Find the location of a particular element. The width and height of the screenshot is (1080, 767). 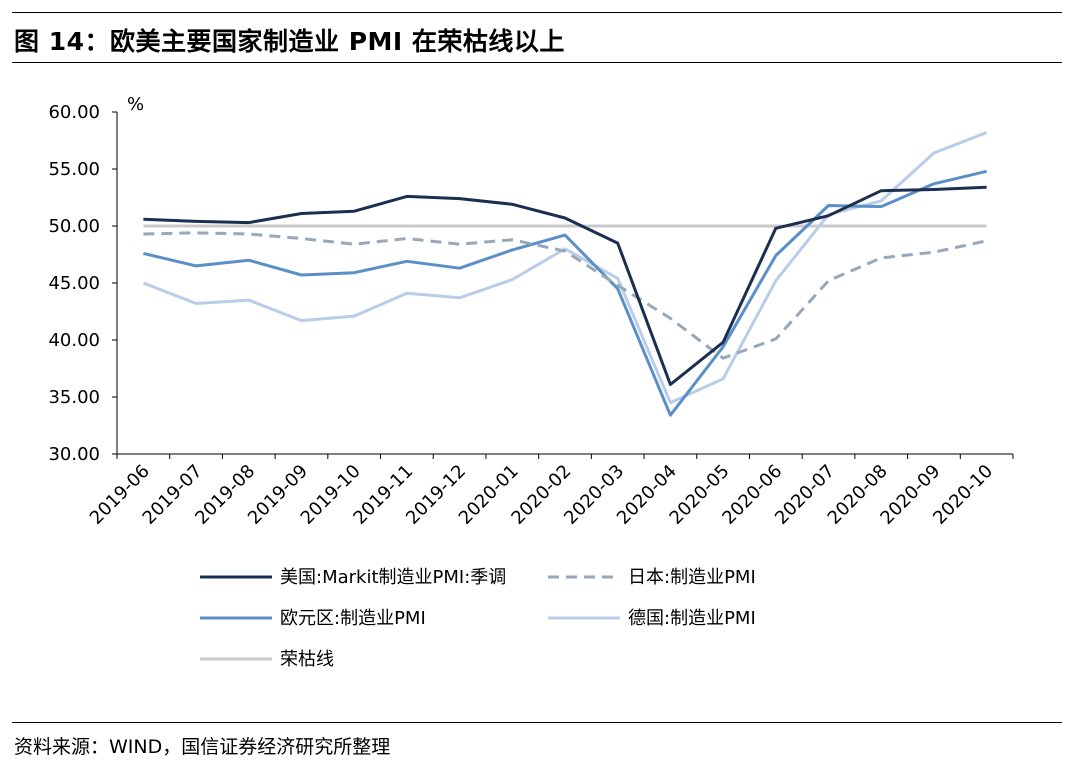

legend-label-4: 荣枯线 is located at coordinates (307, 659).